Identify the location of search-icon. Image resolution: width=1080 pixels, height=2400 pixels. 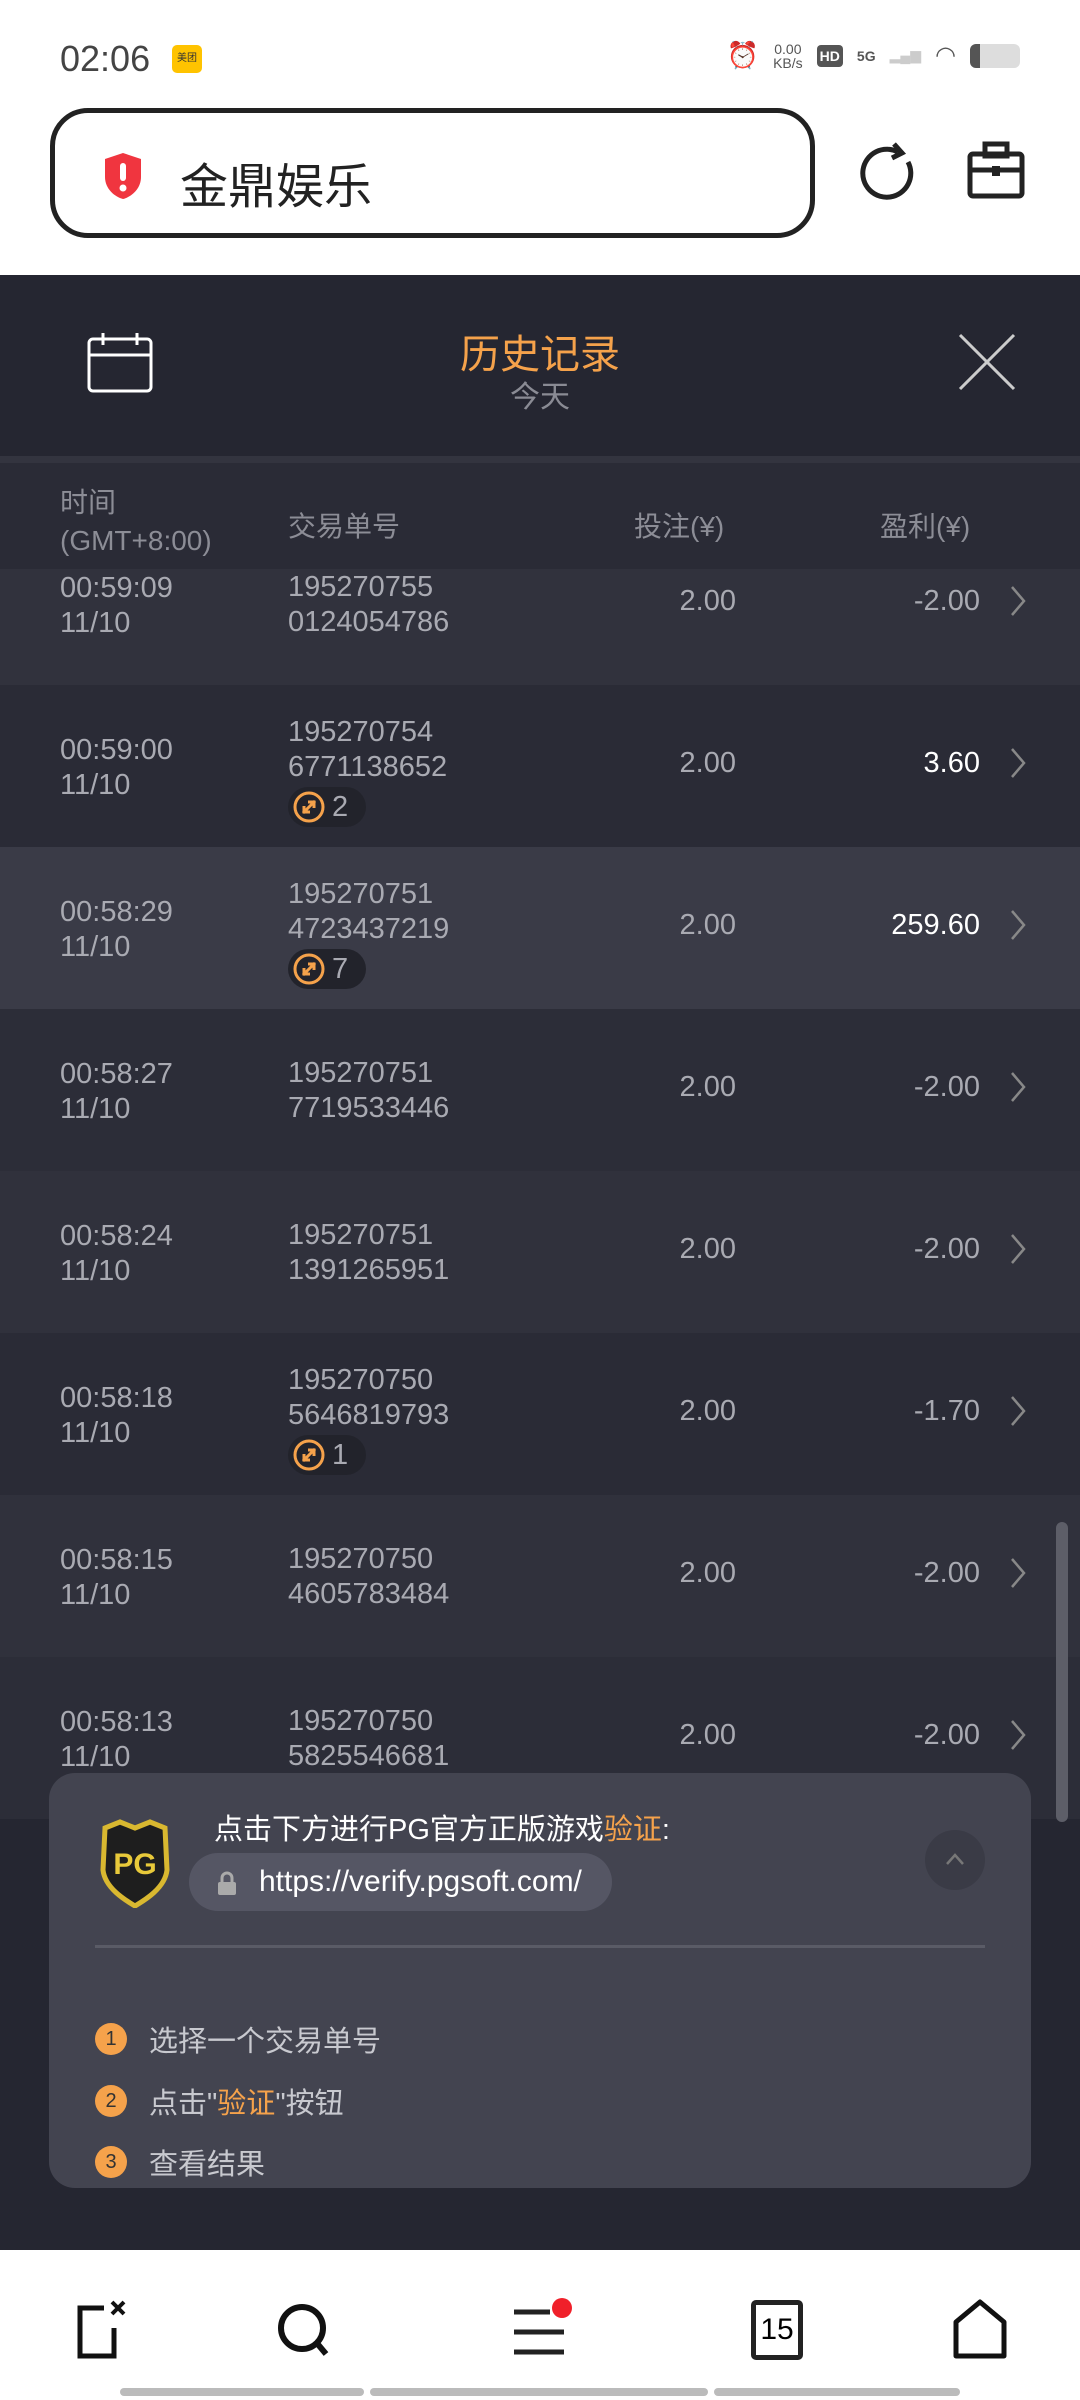
(304, 2330).